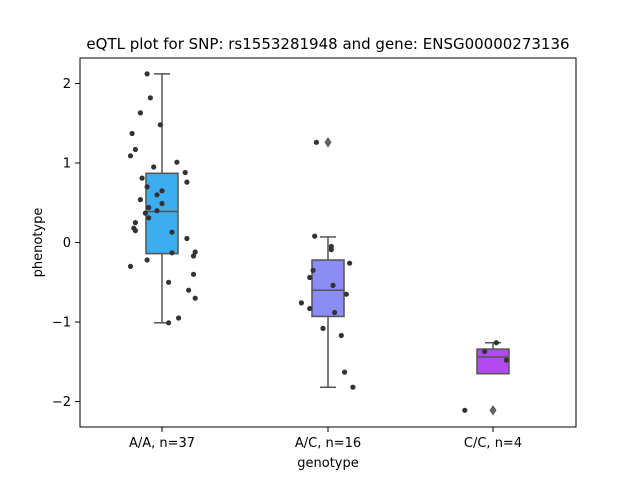 The image size is (640, 480). I want to click on y-axis: 2 1 0 −1 −2, so click(66, 243).